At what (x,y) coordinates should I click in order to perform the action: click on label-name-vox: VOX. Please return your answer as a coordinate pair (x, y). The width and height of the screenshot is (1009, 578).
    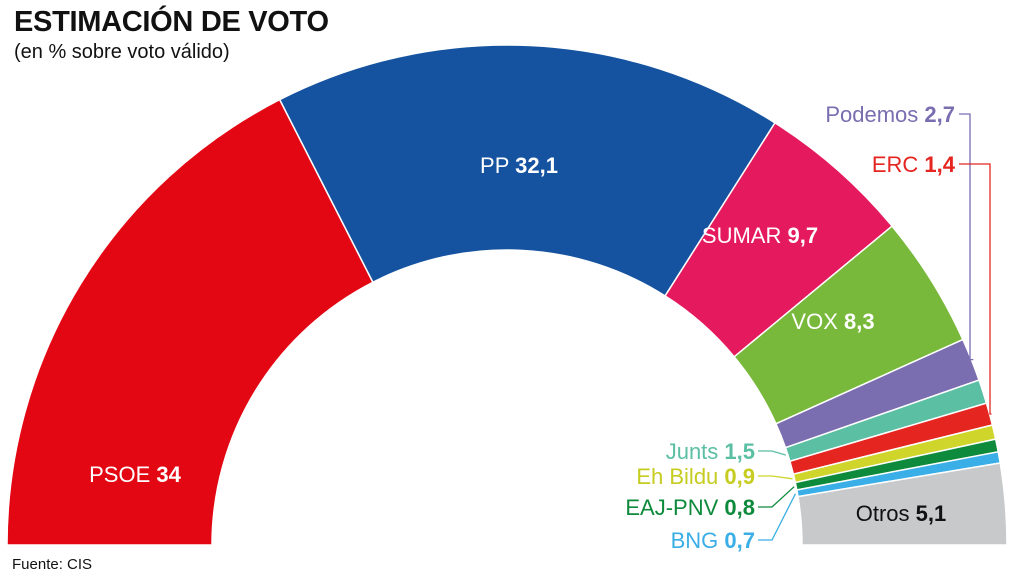
    Looking at the image, I should click on (817, 321).